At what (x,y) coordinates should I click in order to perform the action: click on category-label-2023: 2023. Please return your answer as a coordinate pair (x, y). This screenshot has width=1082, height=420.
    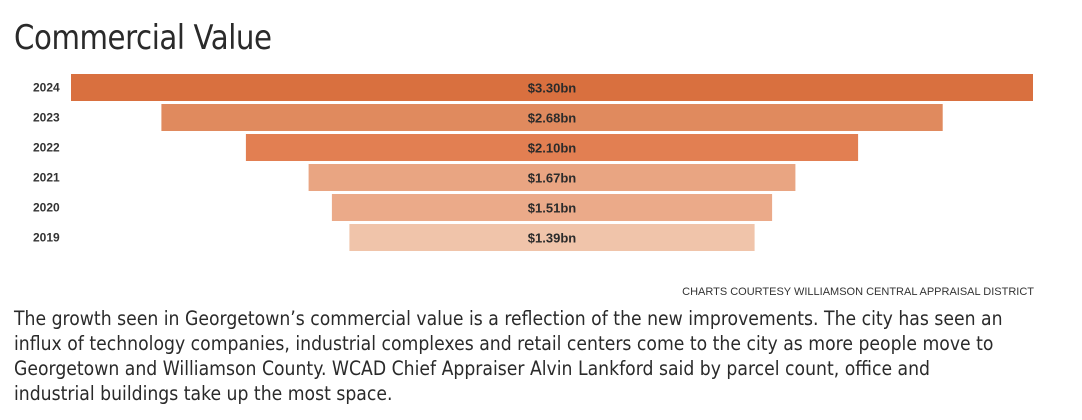
    Looking at the image, I should click on (46, 118).